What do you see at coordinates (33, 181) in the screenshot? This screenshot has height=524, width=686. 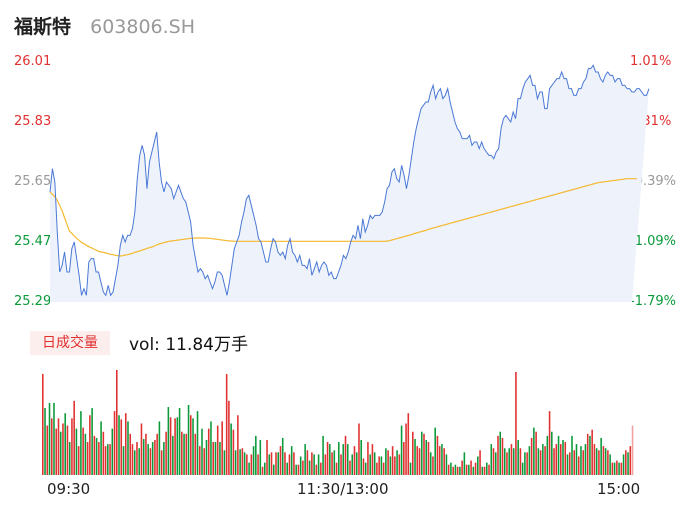 I see `y-left-tick: 25.65` at bounding box center [33, 181].